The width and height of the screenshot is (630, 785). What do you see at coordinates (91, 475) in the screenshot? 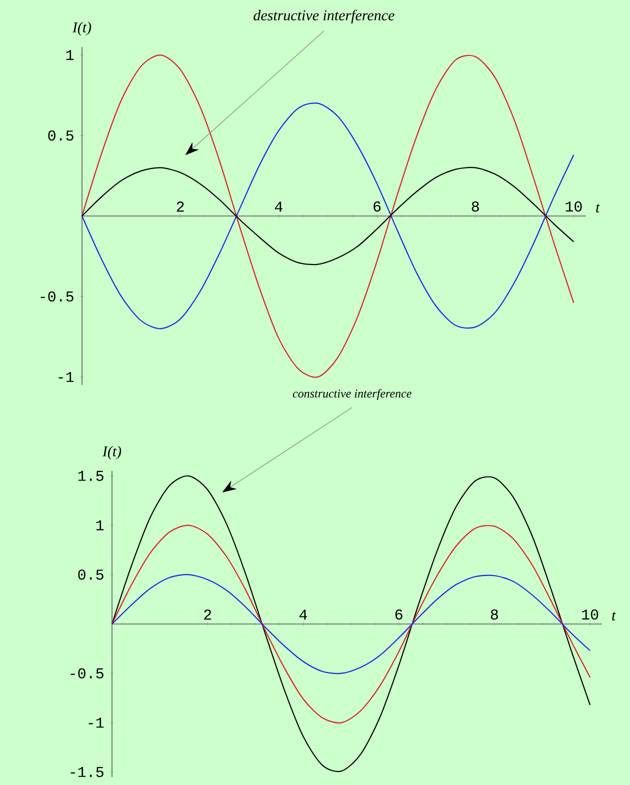
I see `y-tick-label: 1.5` at bounding box center [91, 475].